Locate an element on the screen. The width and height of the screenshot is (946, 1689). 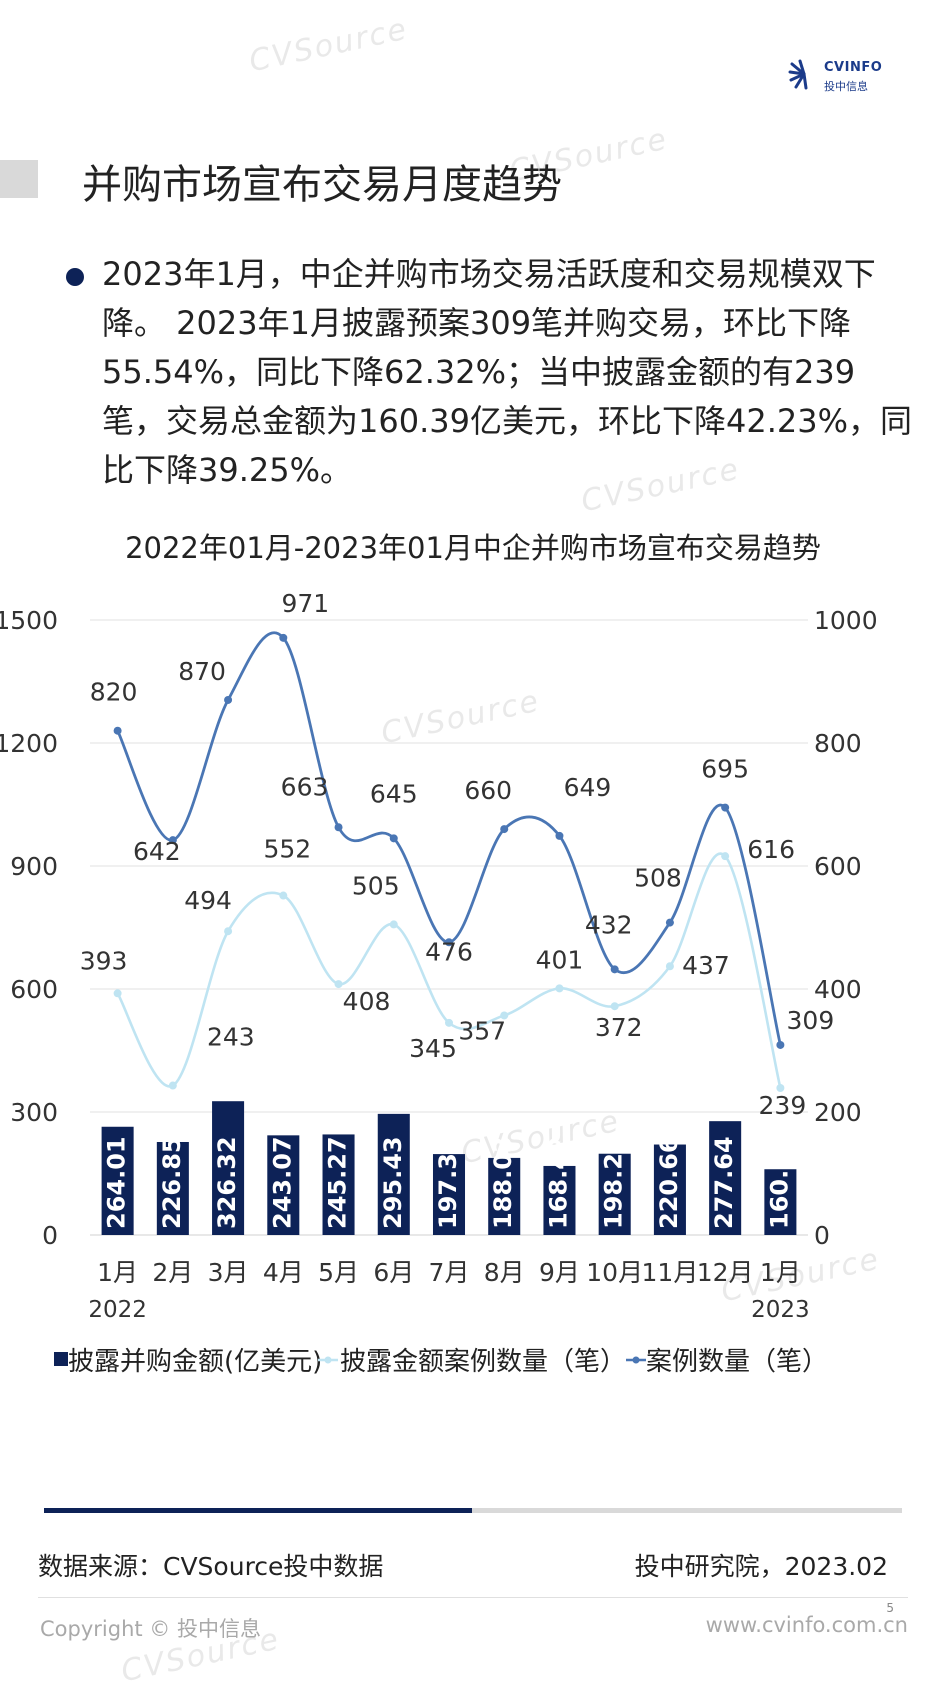
y-right-tick-label: 1000 is located at coordinates (846, 620).